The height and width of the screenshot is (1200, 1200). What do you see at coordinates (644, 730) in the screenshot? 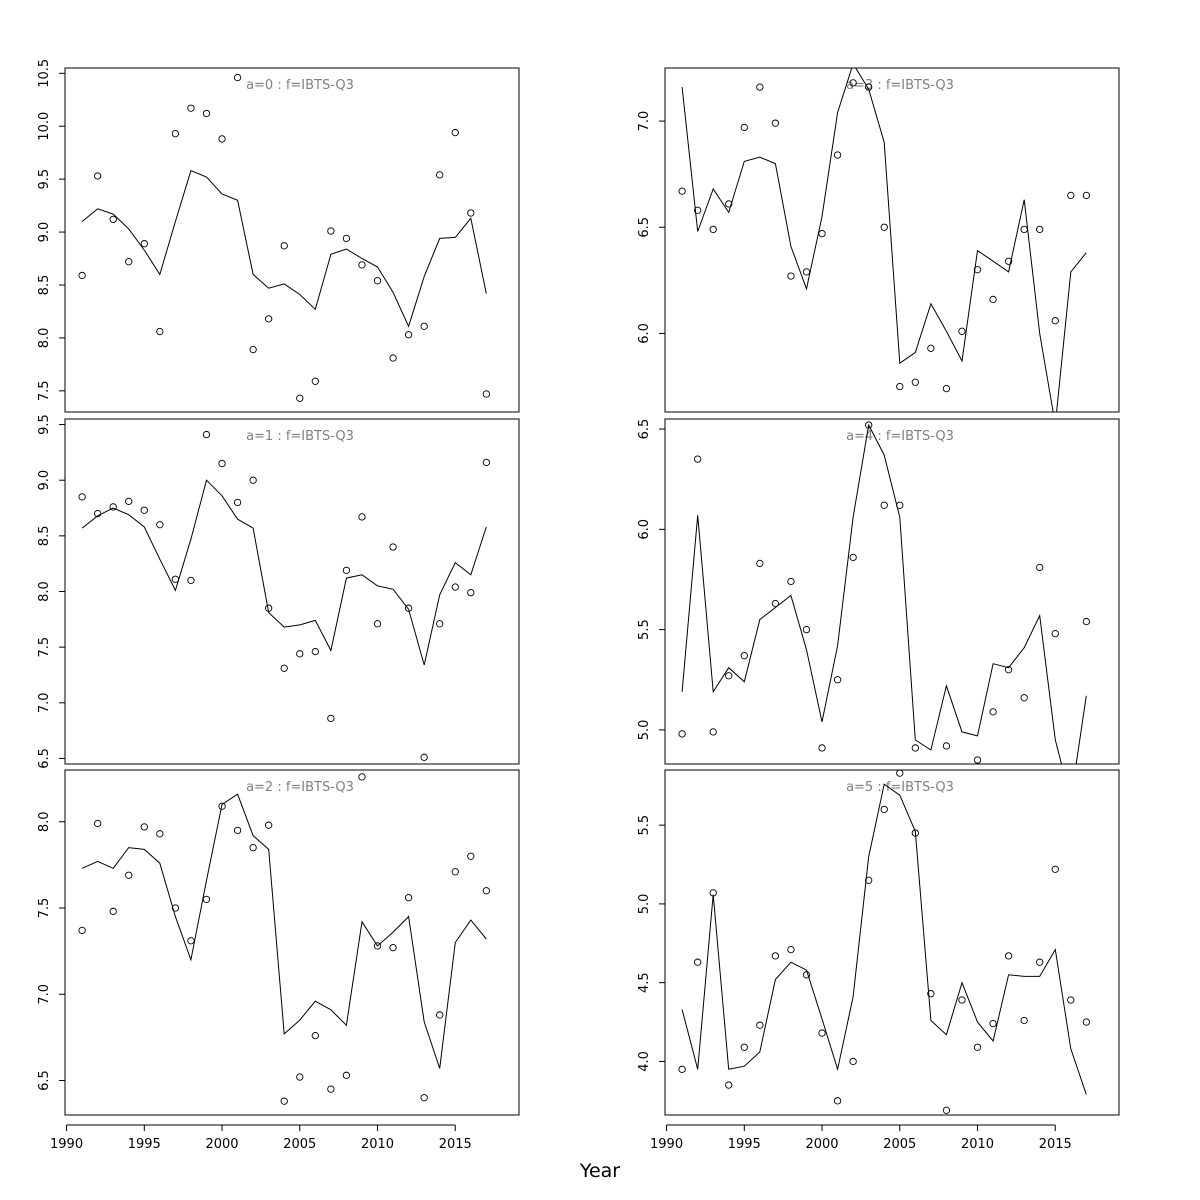
I see `y-tick-label: 5.0` at bounding box center [644, 730].